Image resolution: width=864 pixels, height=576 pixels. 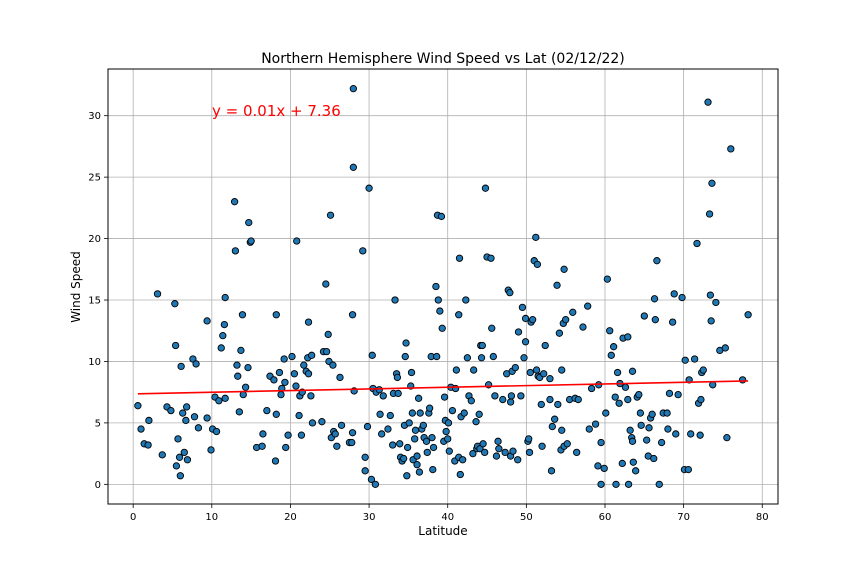 What do you see at coordinates (94, 116) in the screenshot?
I see `y-tick-label: 30` at bounding box center [94, 116].